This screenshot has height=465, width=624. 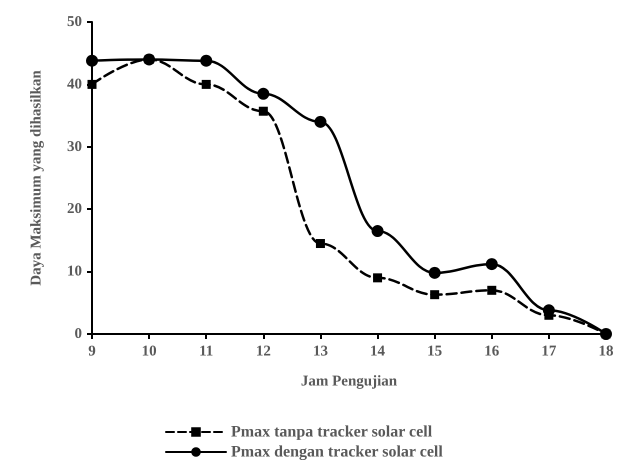 What do you see at coordinates (74, 146) in the screenshot?
I see `y-tick-label: 30` at bounding box center [74, 146].